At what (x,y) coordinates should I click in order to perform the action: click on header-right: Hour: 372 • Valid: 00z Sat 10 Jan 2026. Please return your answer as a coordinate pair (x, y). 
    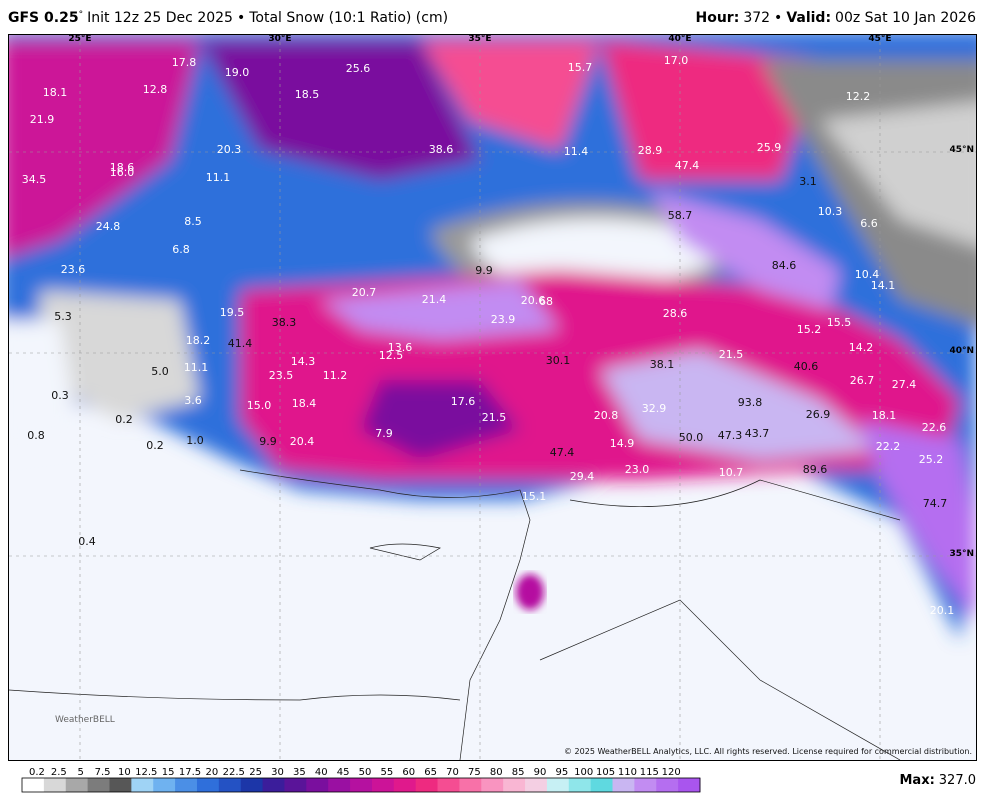
    Looking at the image, I should click on (836, 18).